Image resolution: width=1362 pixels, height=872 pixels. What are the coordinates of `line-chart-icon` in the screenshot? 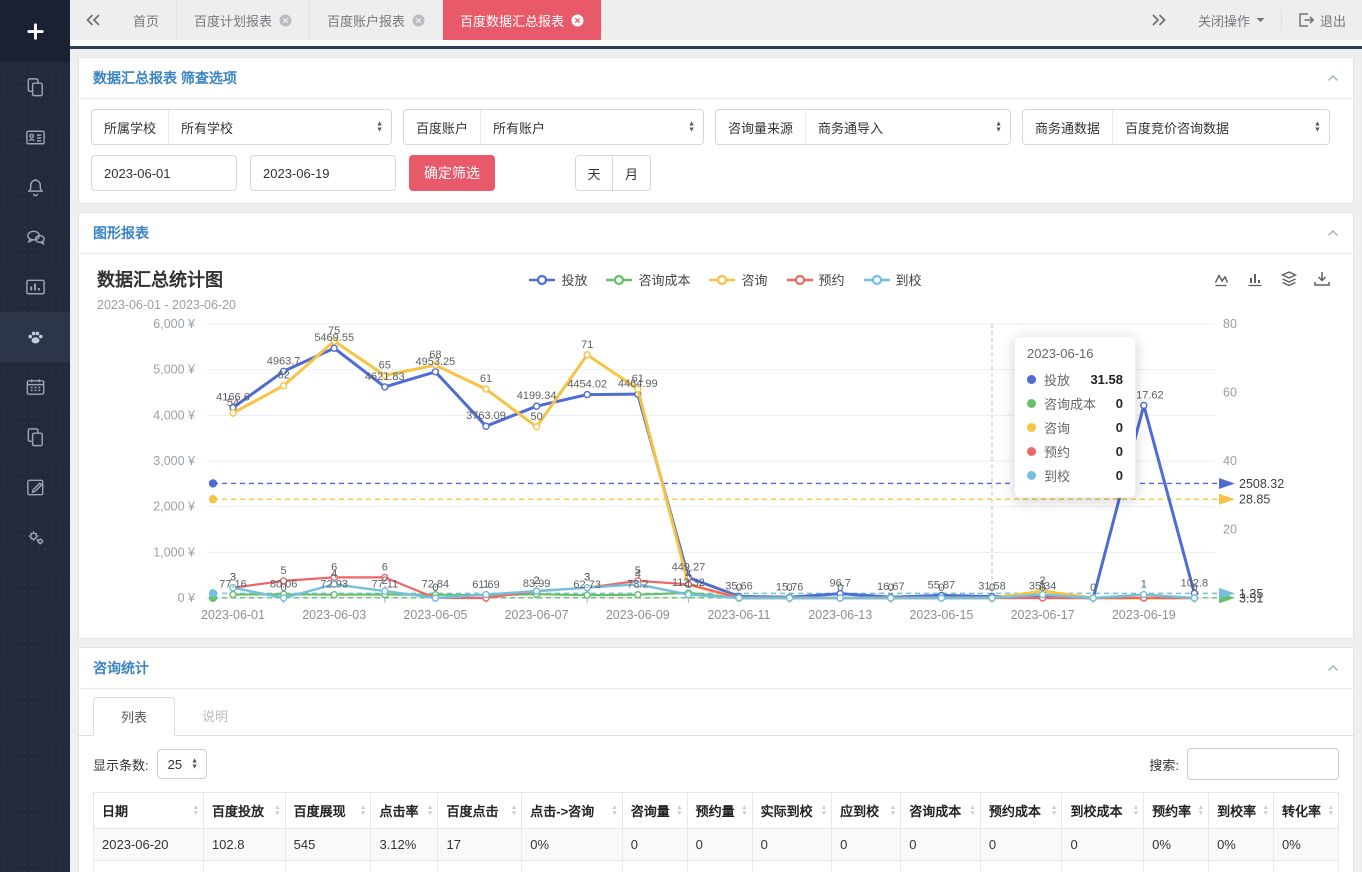 It's located at (1223, 279).